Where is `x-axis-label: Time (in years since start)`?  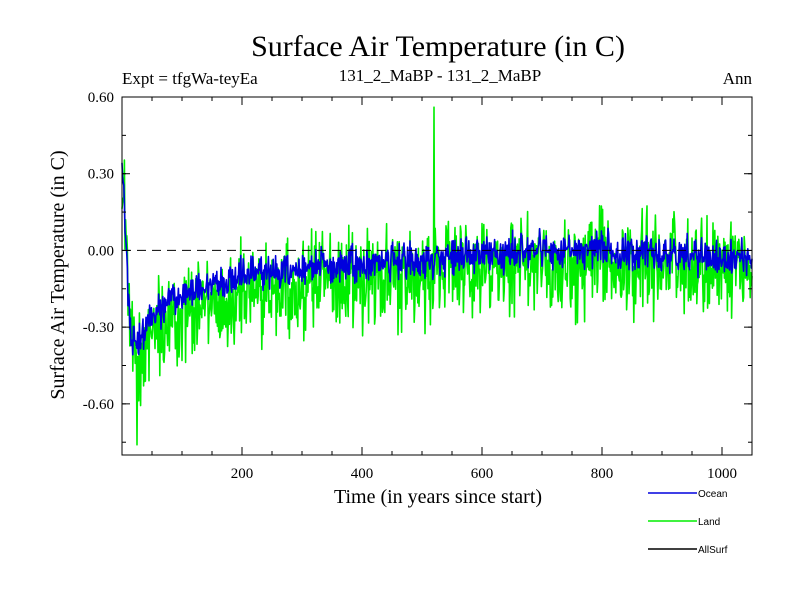 x-axis-label: Time (in years since start) is located at coordinates (438, 497).